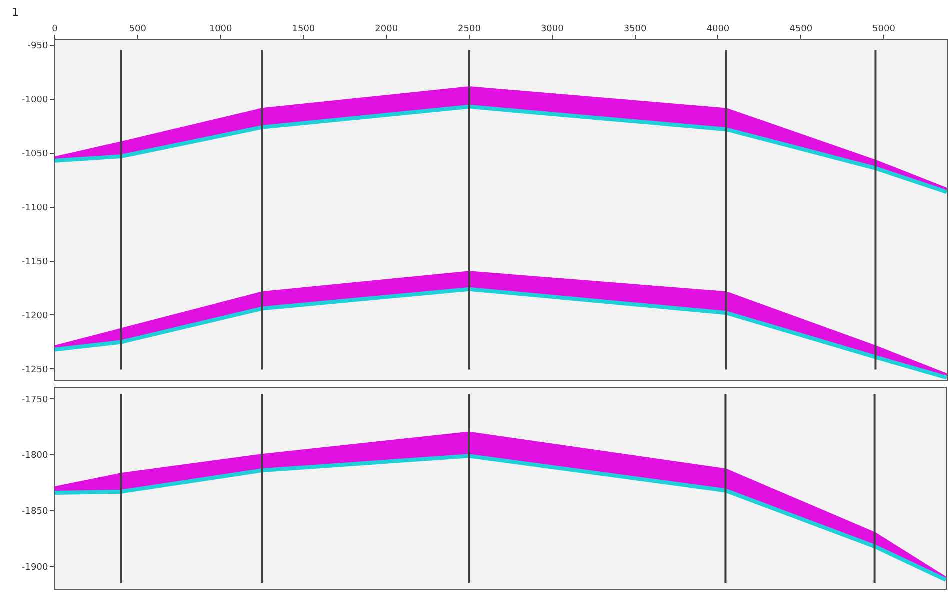 This screenshot has height=595, width=949. I want to click on x-tick-label: 1000, so click(221, 29).